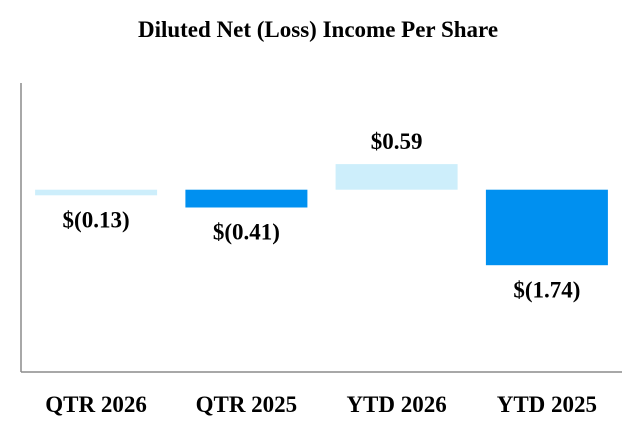 This screenshot has height=440, width=640. I want to click on category-labels-group: QTR 2026 QTR 2025 YTD 2026 YTD 2025, so click(321, 404).